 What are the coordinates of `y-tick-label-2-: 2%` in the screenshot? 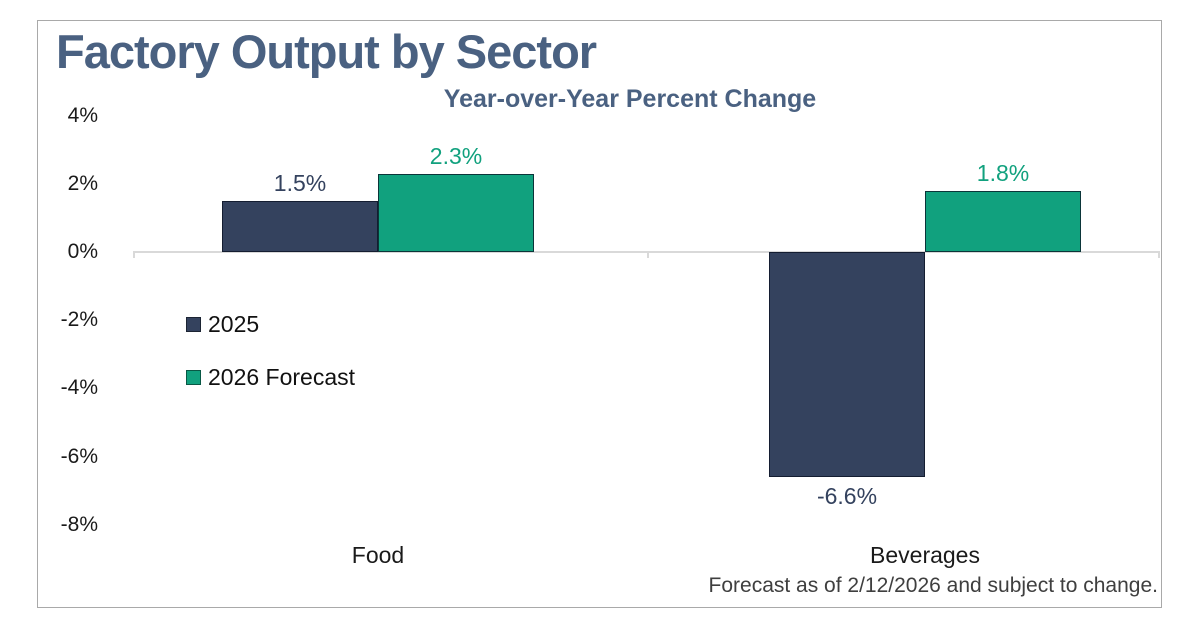 It's located at (82, 183).